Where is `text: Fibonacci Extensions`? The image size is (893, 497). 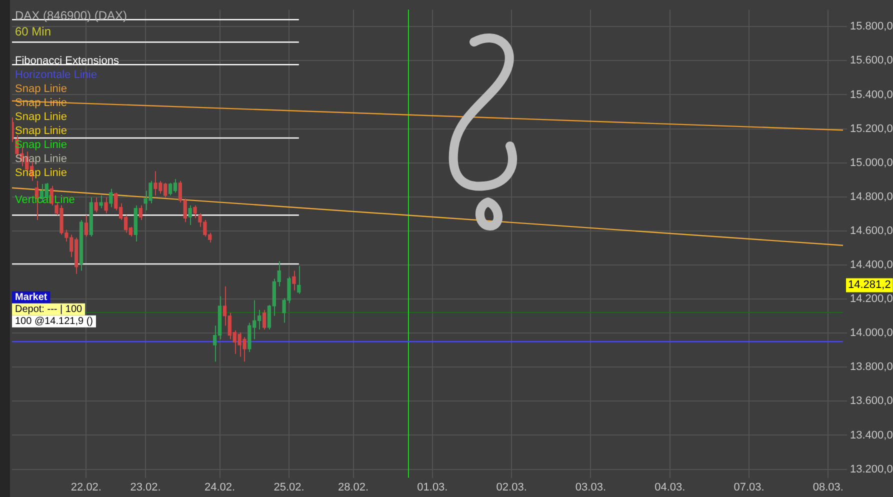 text: Fibonacci Extensions is located at coordinates (67, 61).